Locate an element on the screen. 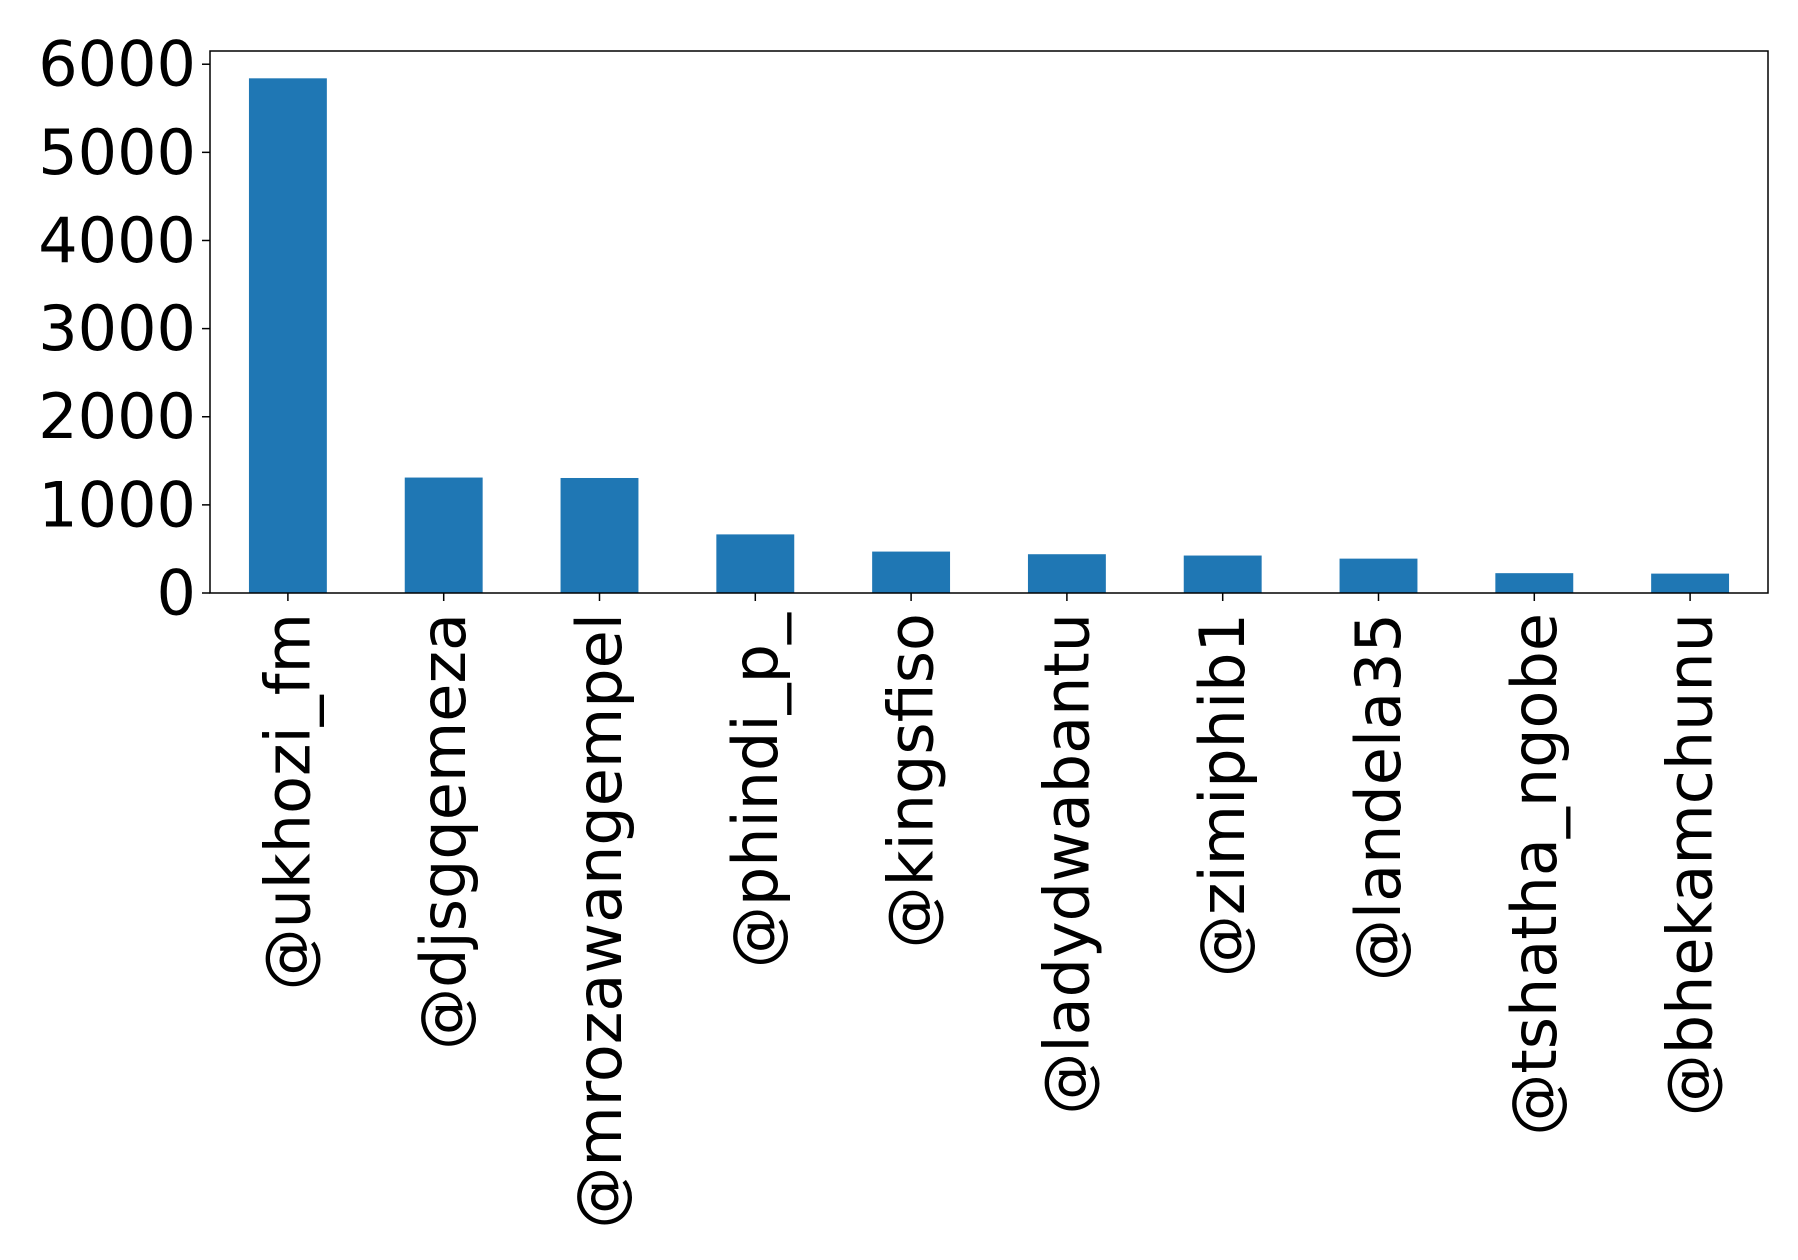  x-tick-label: @djsgqemeza is located at coordinates (443, 831).